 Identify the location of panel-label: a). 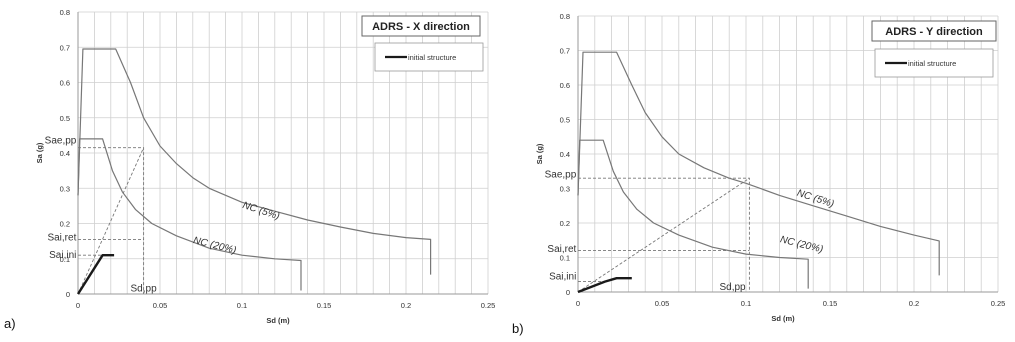
(10, 323).